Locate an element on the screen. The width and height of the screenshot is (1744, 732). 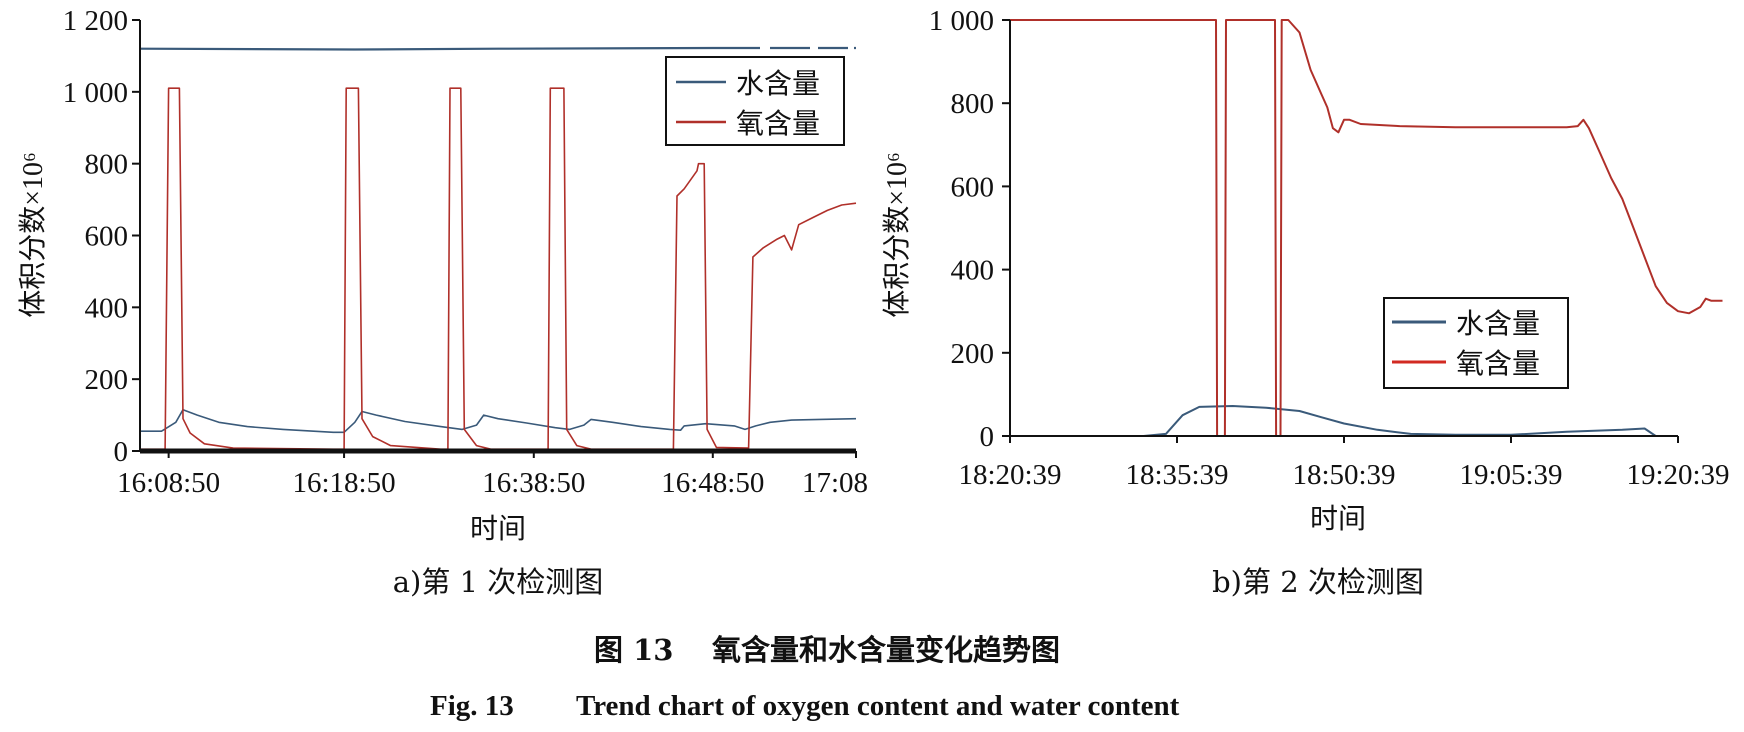
caption-cn-title: 氧含量和水含量变化趋势图 is located at coordinates (885, 650).